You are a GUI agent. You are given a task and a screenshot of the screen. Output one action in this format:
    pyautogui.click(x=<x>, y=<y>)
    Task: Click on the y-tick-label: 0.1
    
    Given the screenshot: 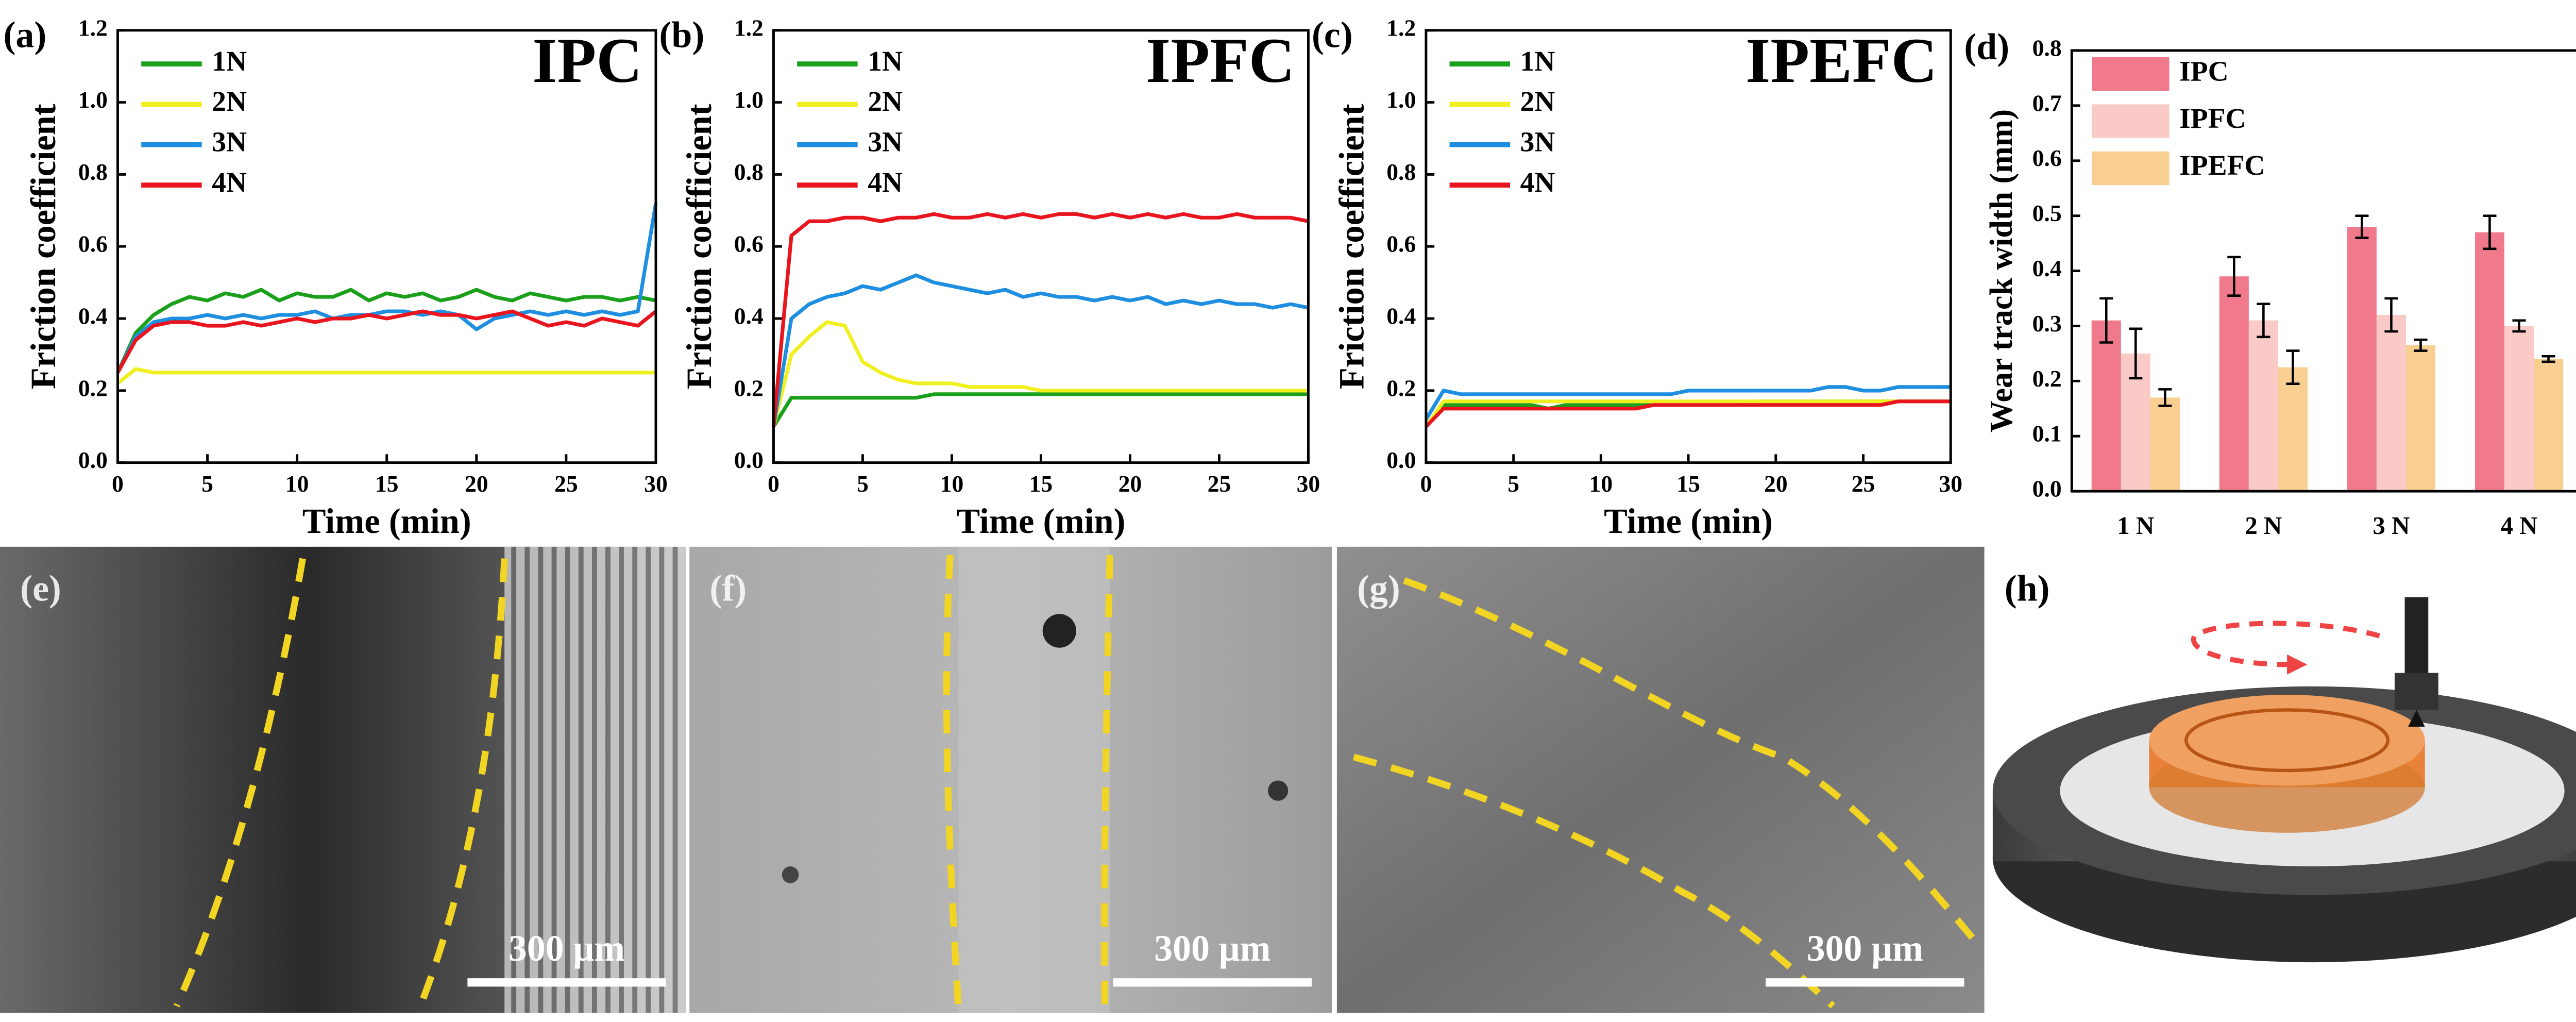 What is the action you would take?
    pyautogui.click(x=2047, y=434)
    